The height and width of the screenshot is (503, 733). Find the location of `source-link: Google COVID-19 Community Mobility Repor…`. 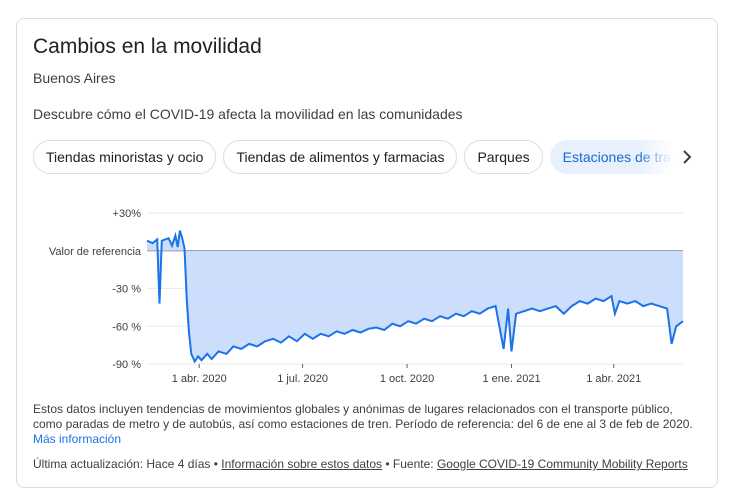

source-link: Google COVID-19 Community Mobility Repor… is located at coordinates (562, 464).